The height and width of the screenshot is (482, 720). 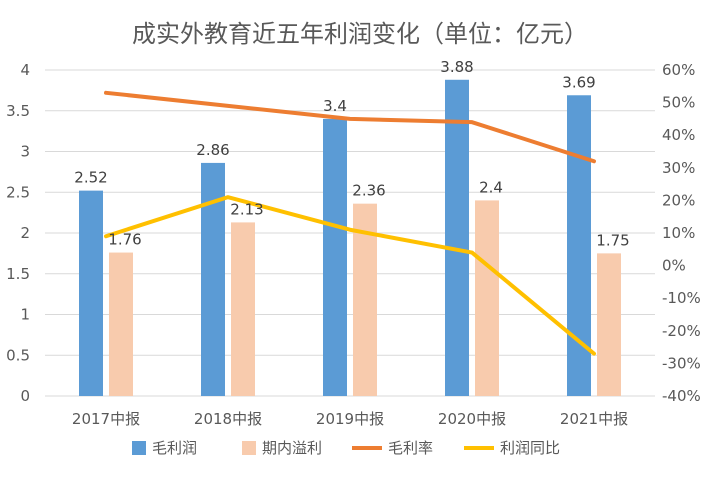 What do you see at coordinates (678, 168) in the screenshot?
I see `right-axis-tick: 30%` at bounding box center [678, 168].